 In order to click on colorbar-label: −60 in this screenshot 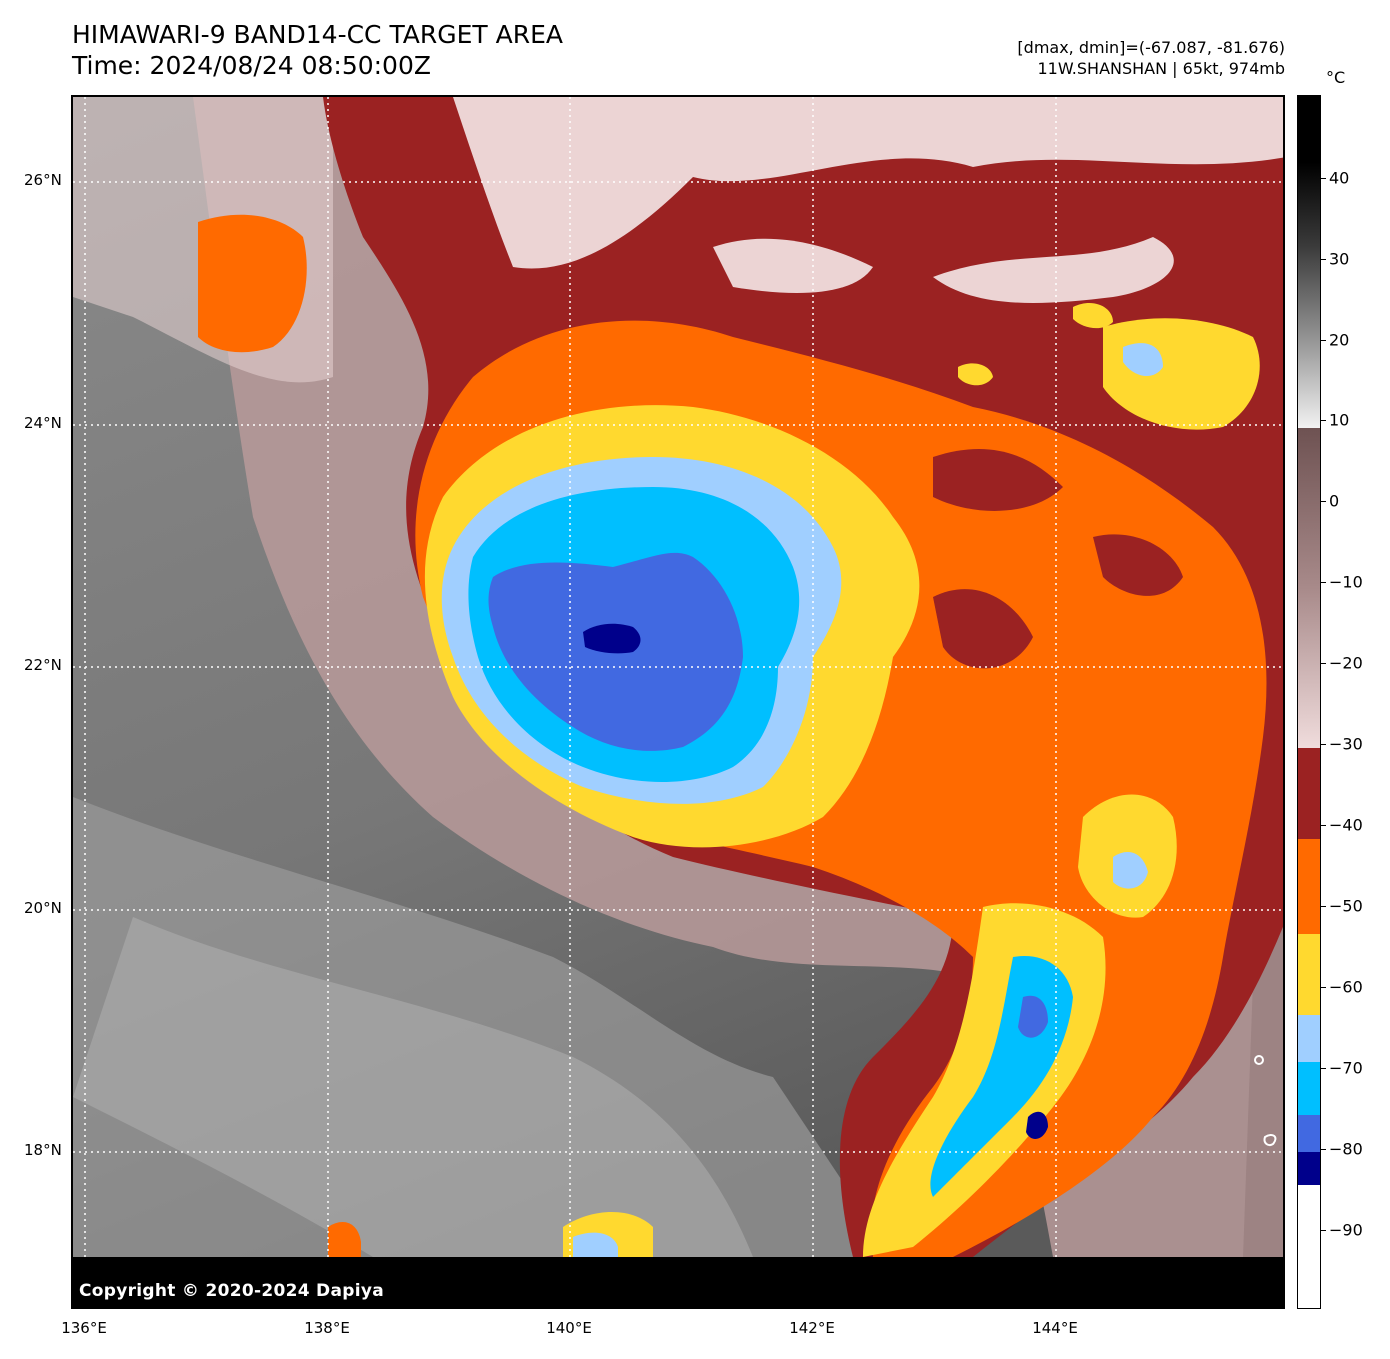, I will do `click(1346, 987)`.